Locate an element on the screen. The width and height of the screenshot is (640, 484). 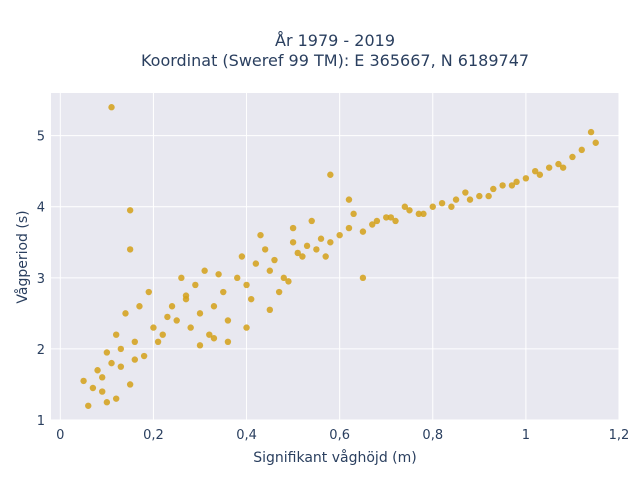
x-tick-label: 1,2 is located at coordinates (619, 435).